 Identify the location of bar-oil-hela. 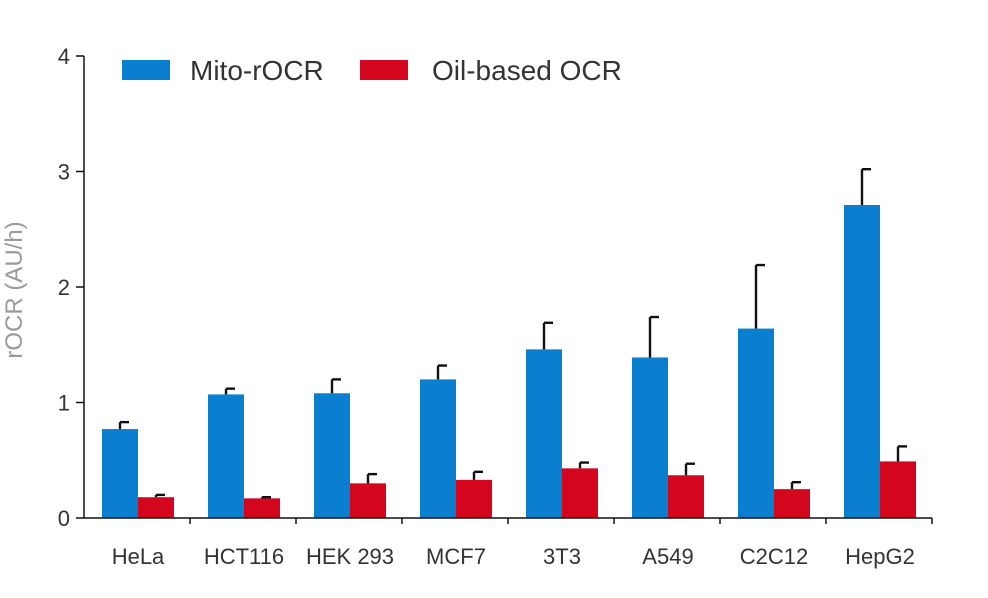
(156, 507).